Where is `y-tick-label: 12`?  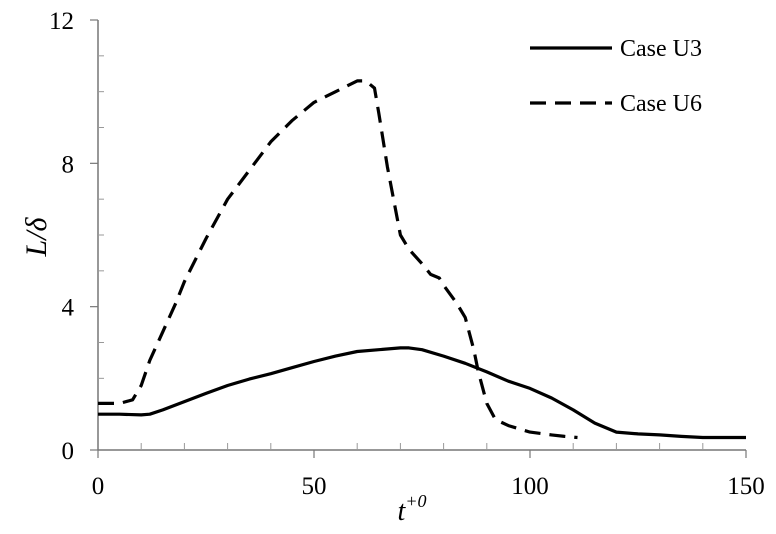 y-tick-label: 12 is located at coordinates (61, 21).